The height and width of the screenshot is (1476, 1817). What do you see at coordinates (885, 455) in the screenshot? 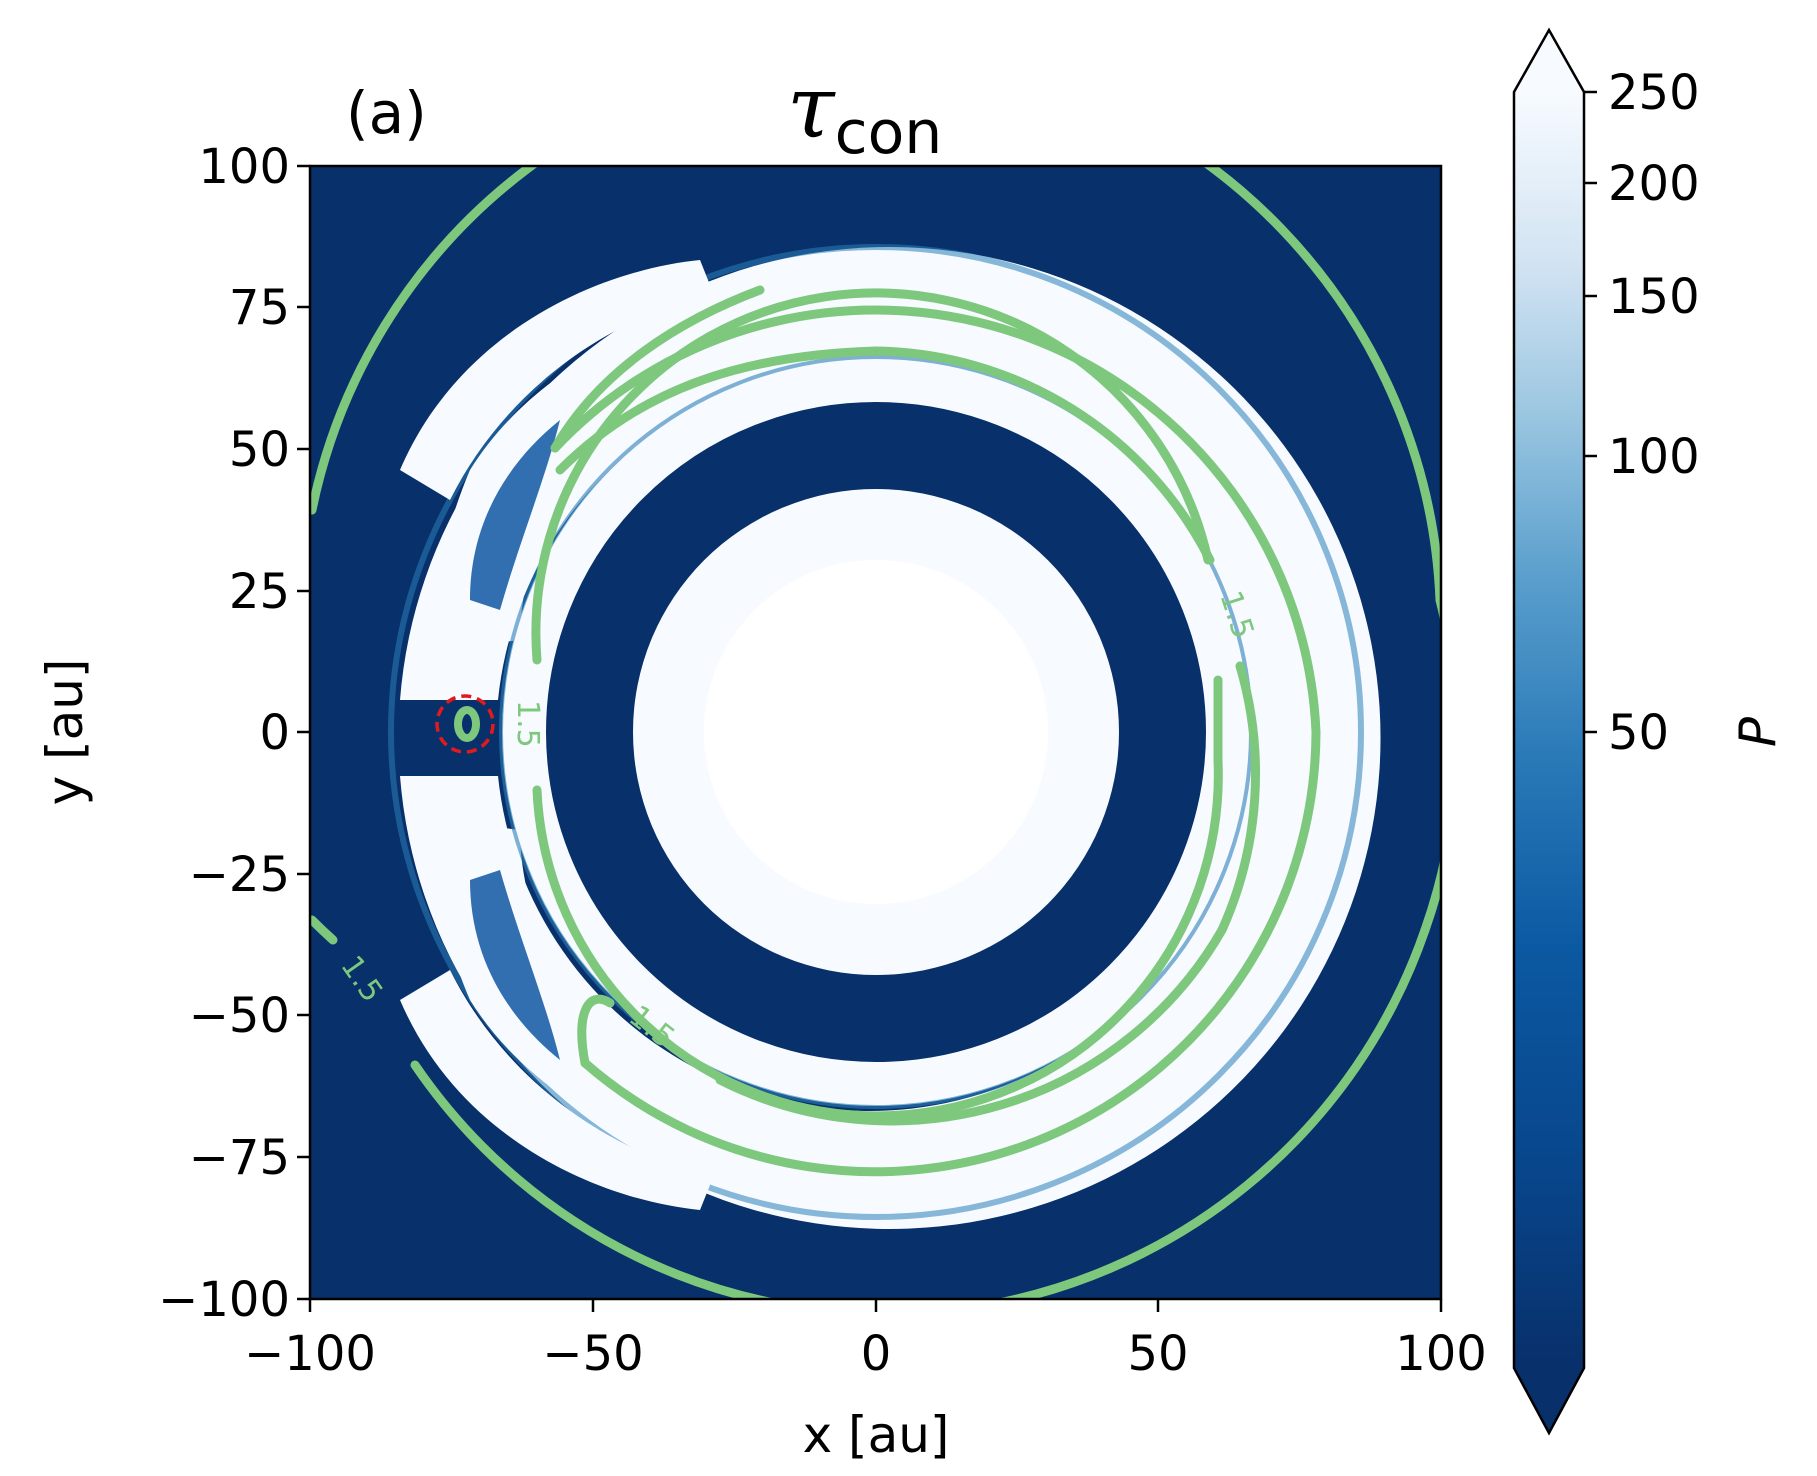
I see `contour-ring-67-upper` at bounding box center [885, 455].